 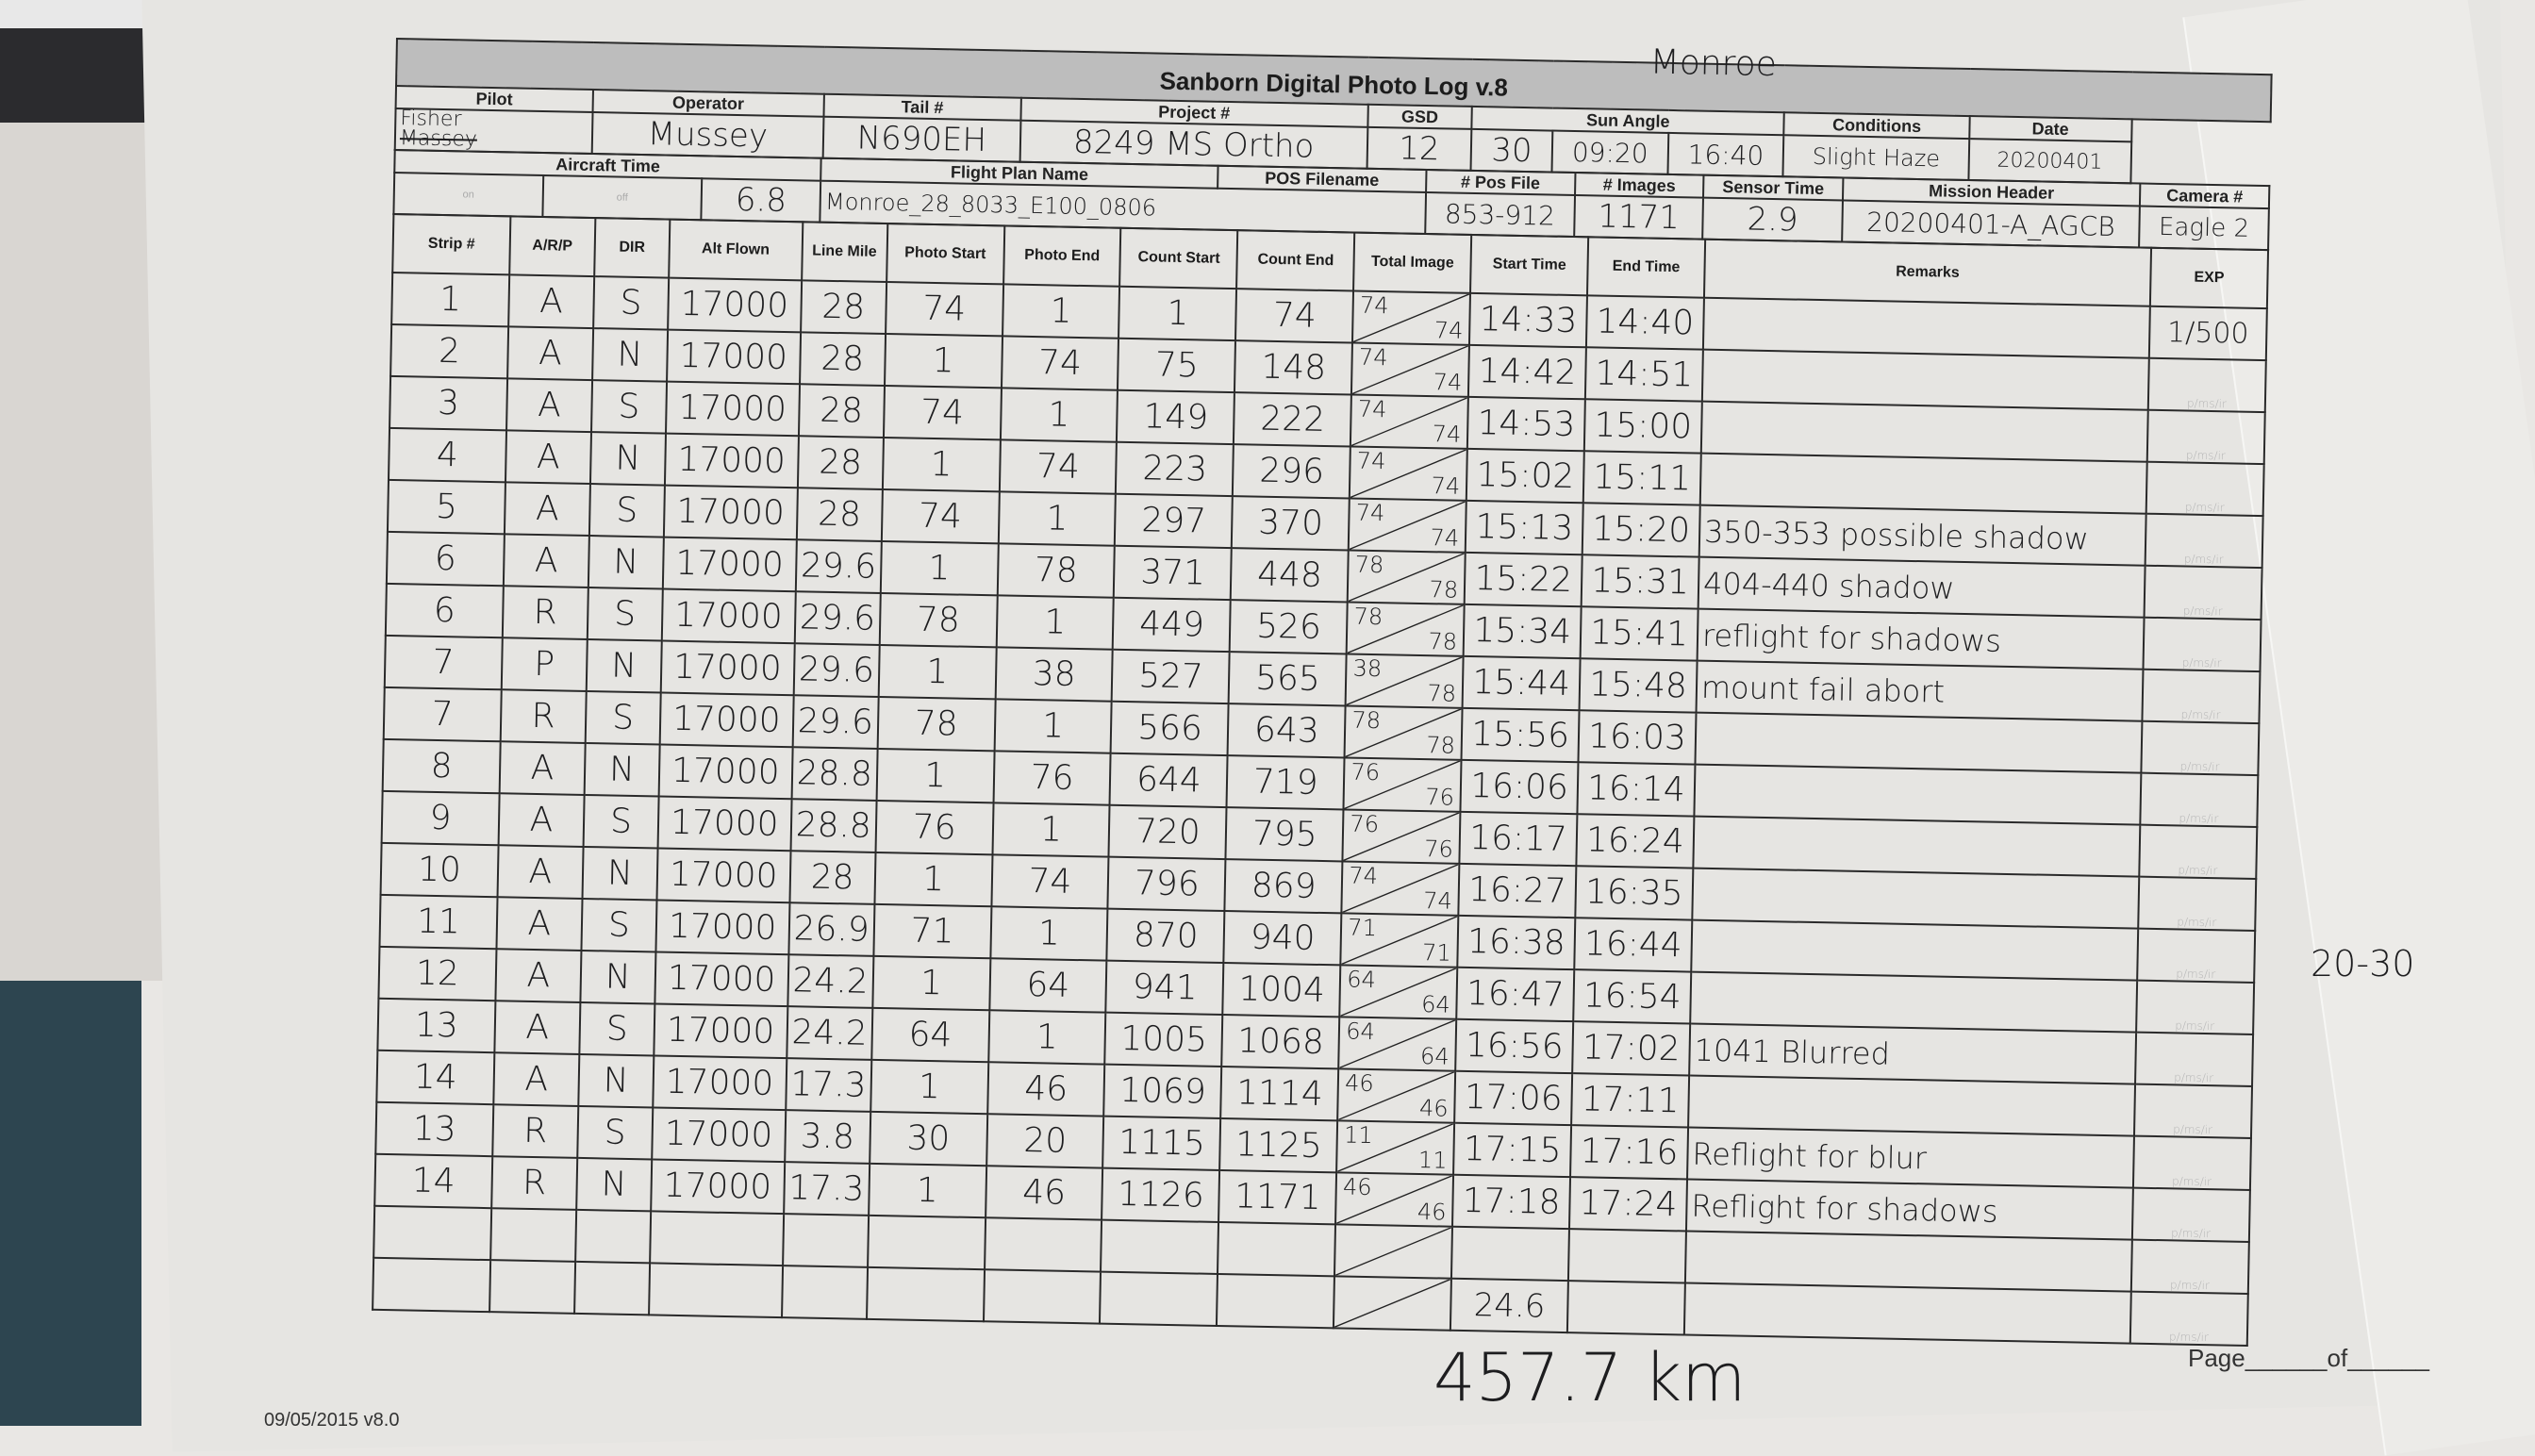 What do you see at coordinates (1276, 1301) in the screenshot?
I see `count-end-cell` at bounding box center [1276, 1301].